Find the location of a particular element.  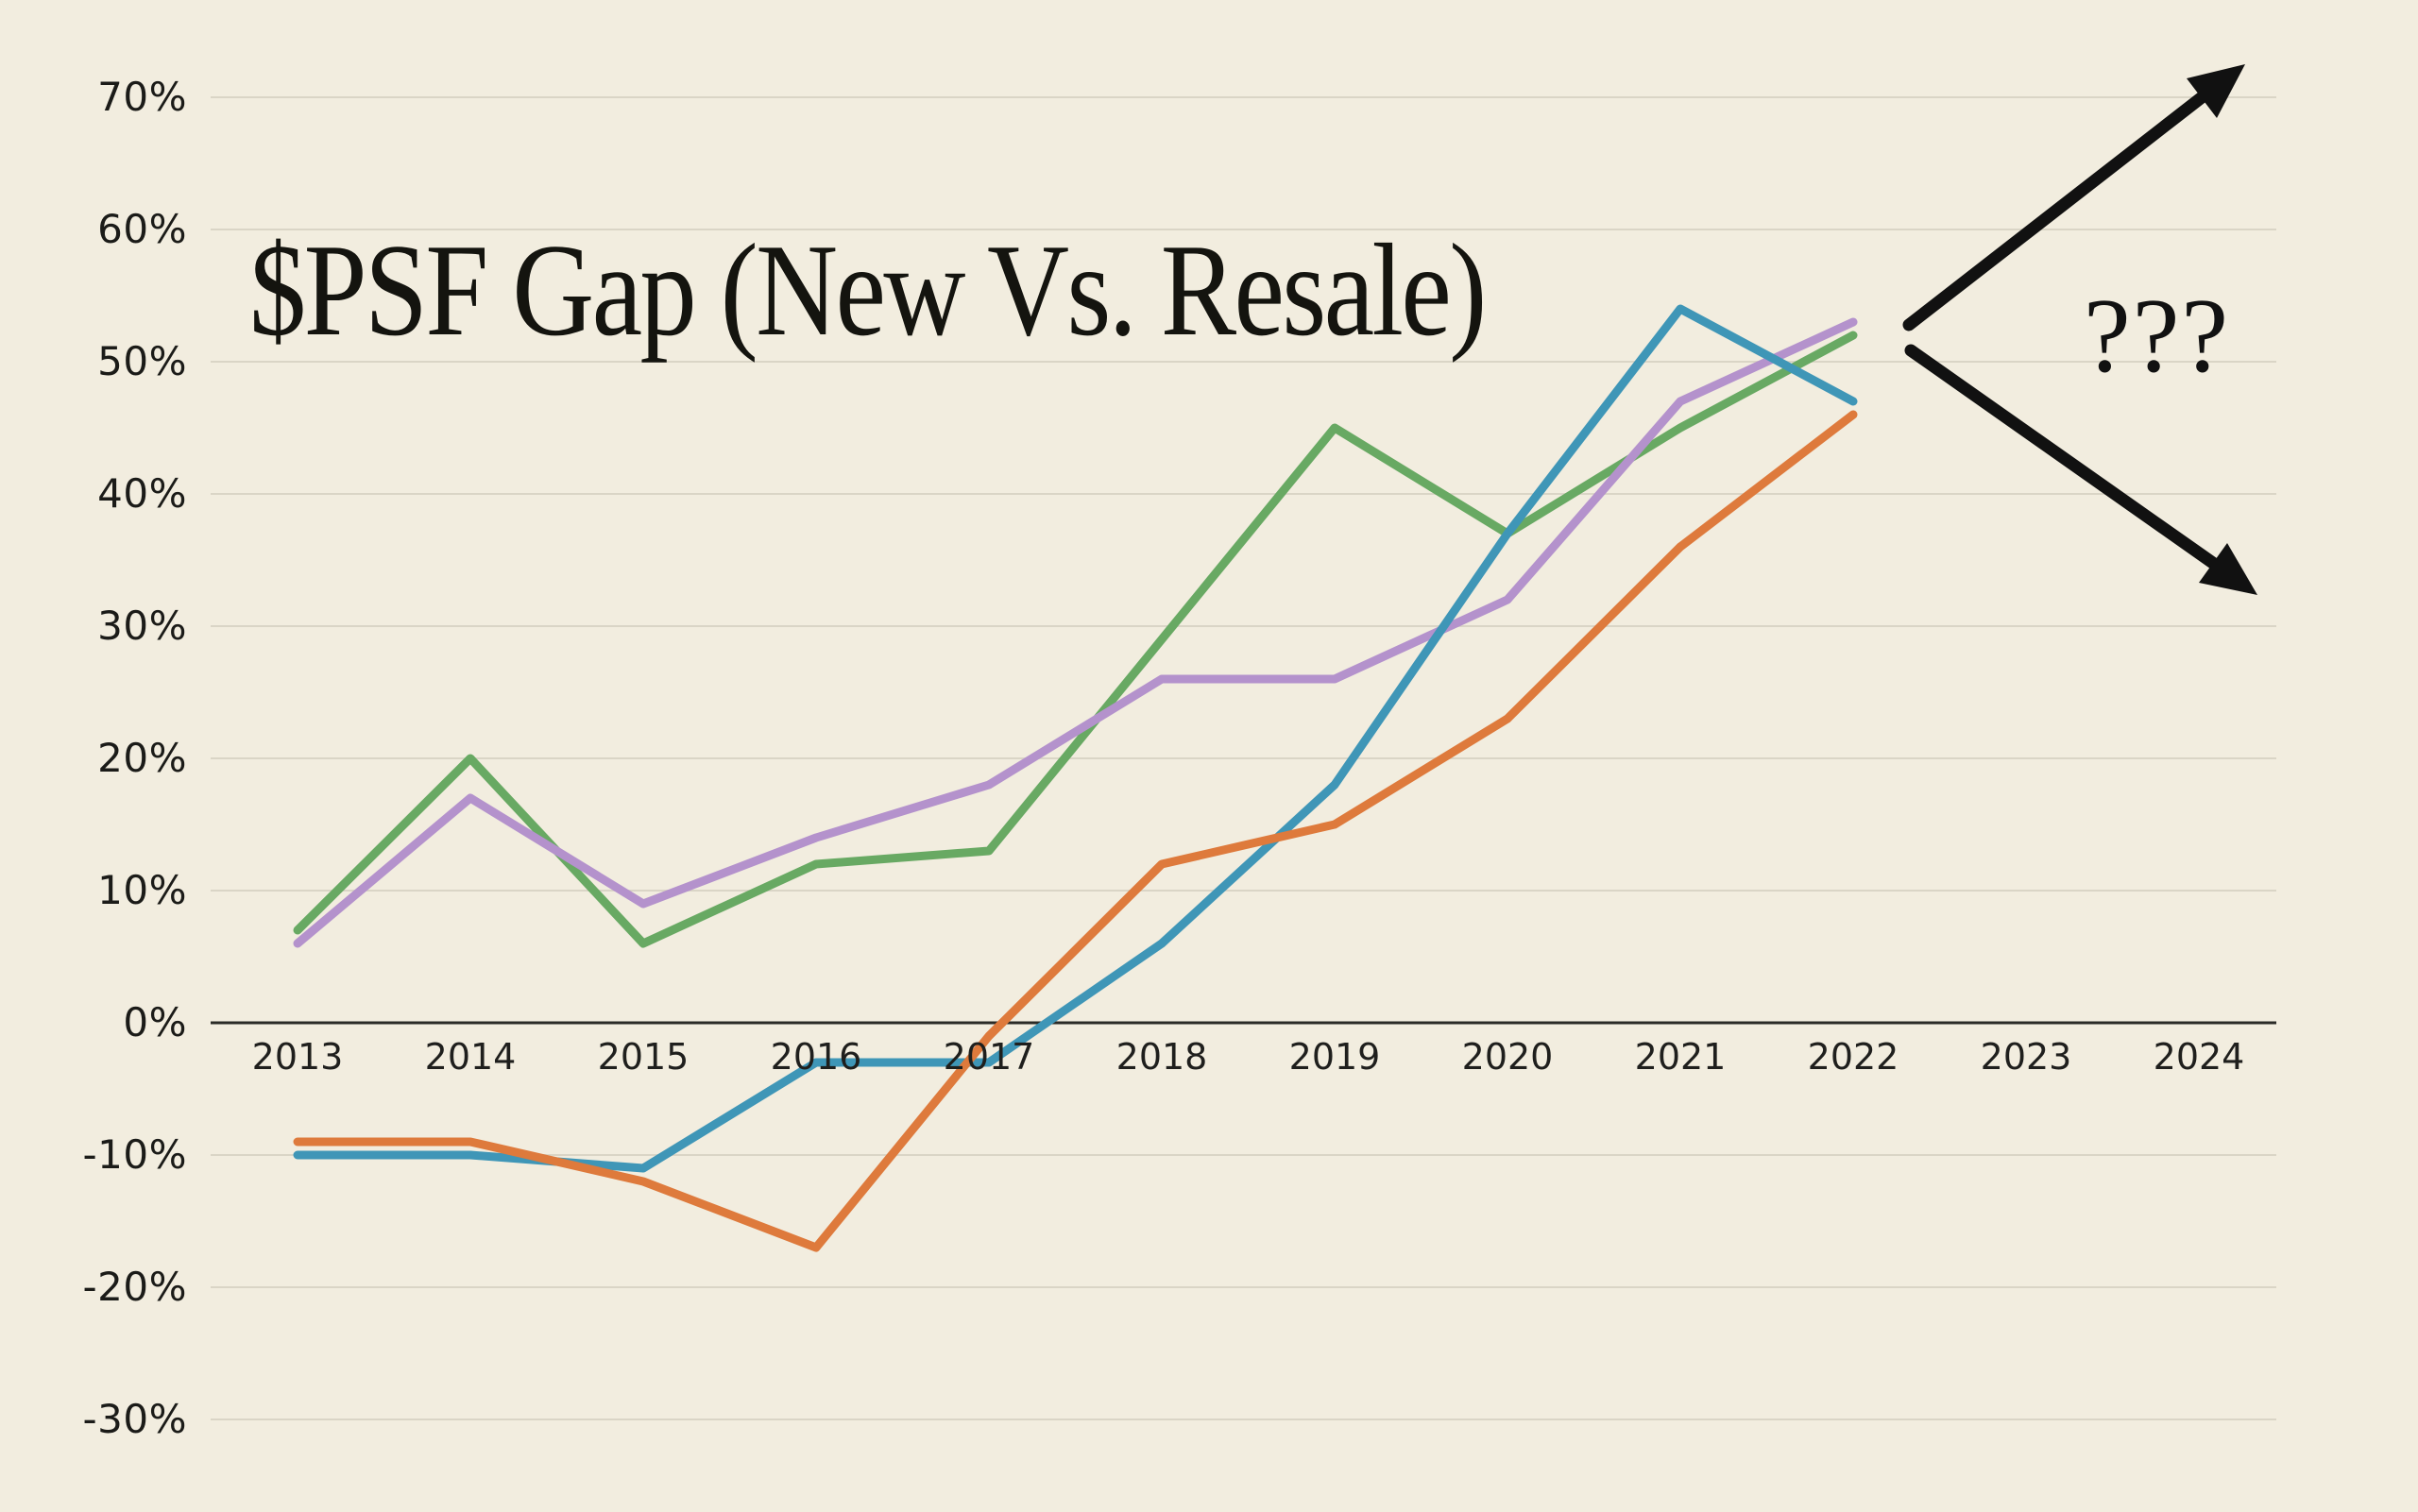

y-axis-label: 60% is located at coordinates (142, 229).